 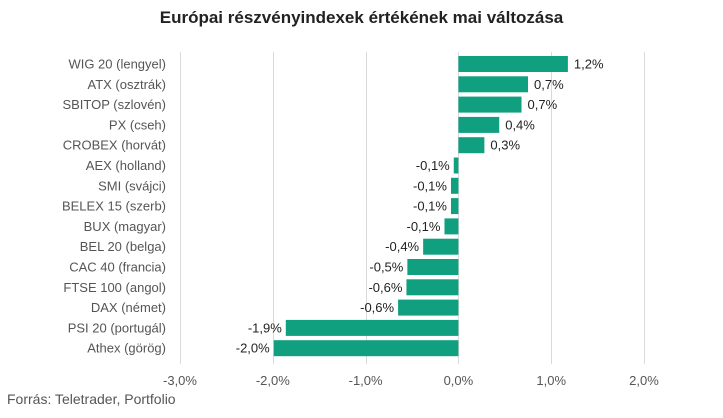 What do you see at coordinates (137, 124) in the screenshot?
I see `category-label: PX (cseh)` at bounding box center [137, 124].